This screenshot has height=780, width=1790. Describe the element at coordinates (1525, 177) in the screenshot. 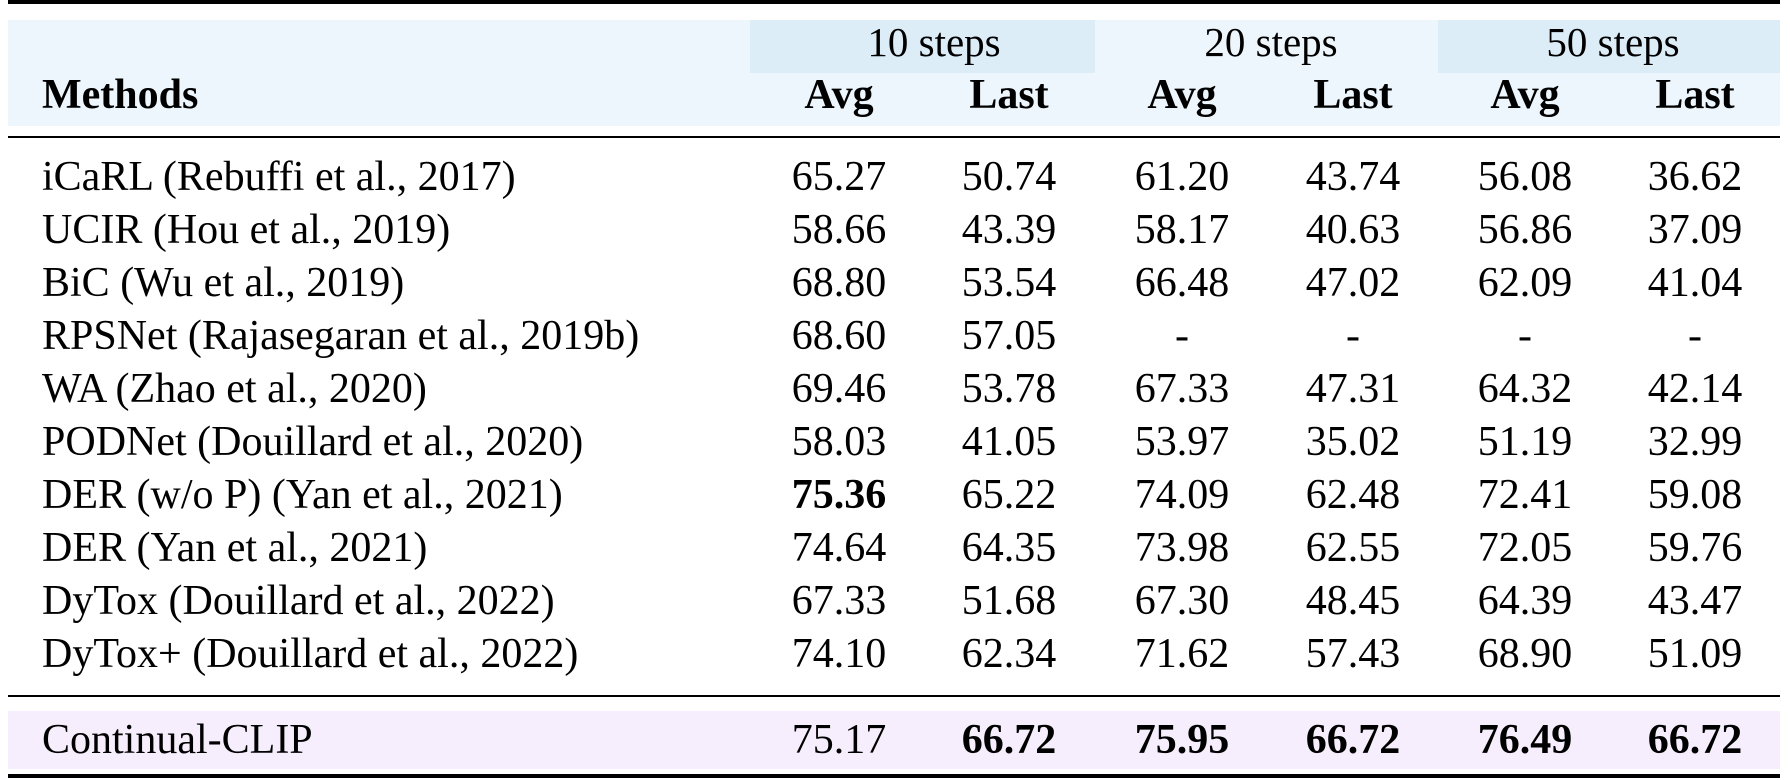

I see `icarl-50-avg: 56.08` at that location.